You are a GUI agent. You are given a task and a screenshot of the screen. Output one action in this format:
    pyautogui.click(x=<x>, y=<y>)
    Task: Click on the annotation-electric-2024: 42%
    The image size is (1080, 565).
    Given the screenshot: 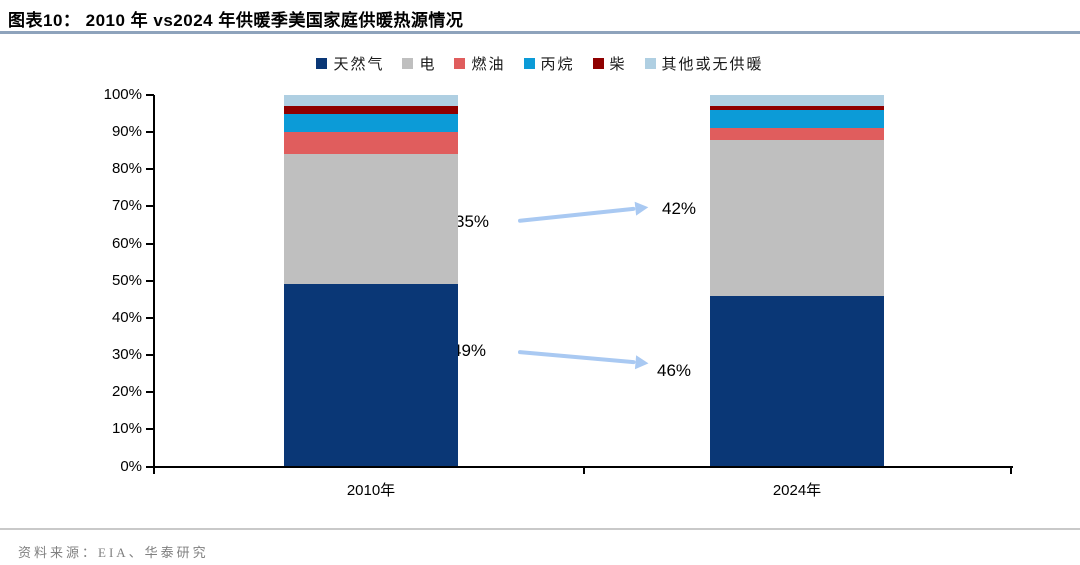 What is the action you would take?
    pyautogui.click(x=679, y=208)
    